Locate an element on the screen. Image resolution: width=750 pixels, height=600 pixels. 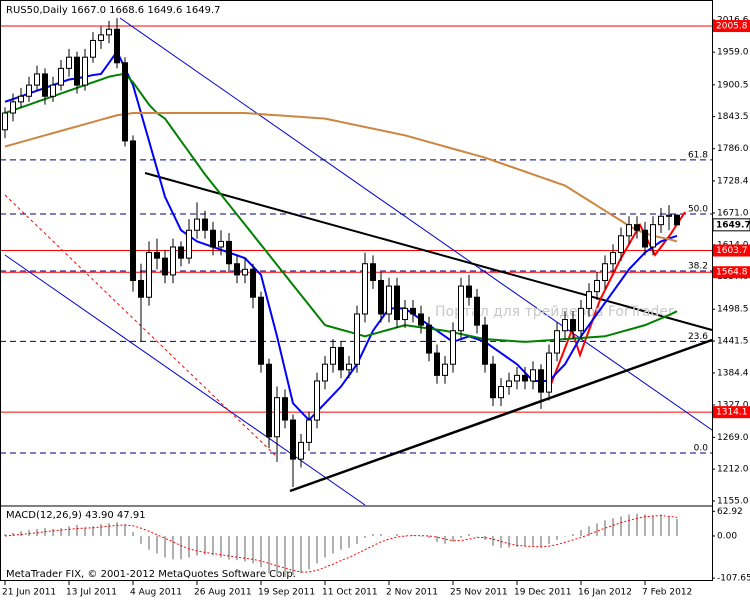
x-tick-label: 4 Aug 2011 is located at coordinates (156, 593).